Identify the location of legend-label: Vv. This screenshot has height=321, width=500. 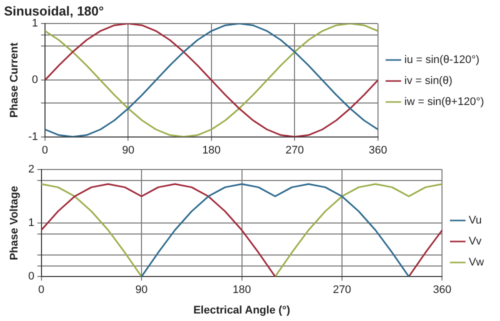
(475, 242).